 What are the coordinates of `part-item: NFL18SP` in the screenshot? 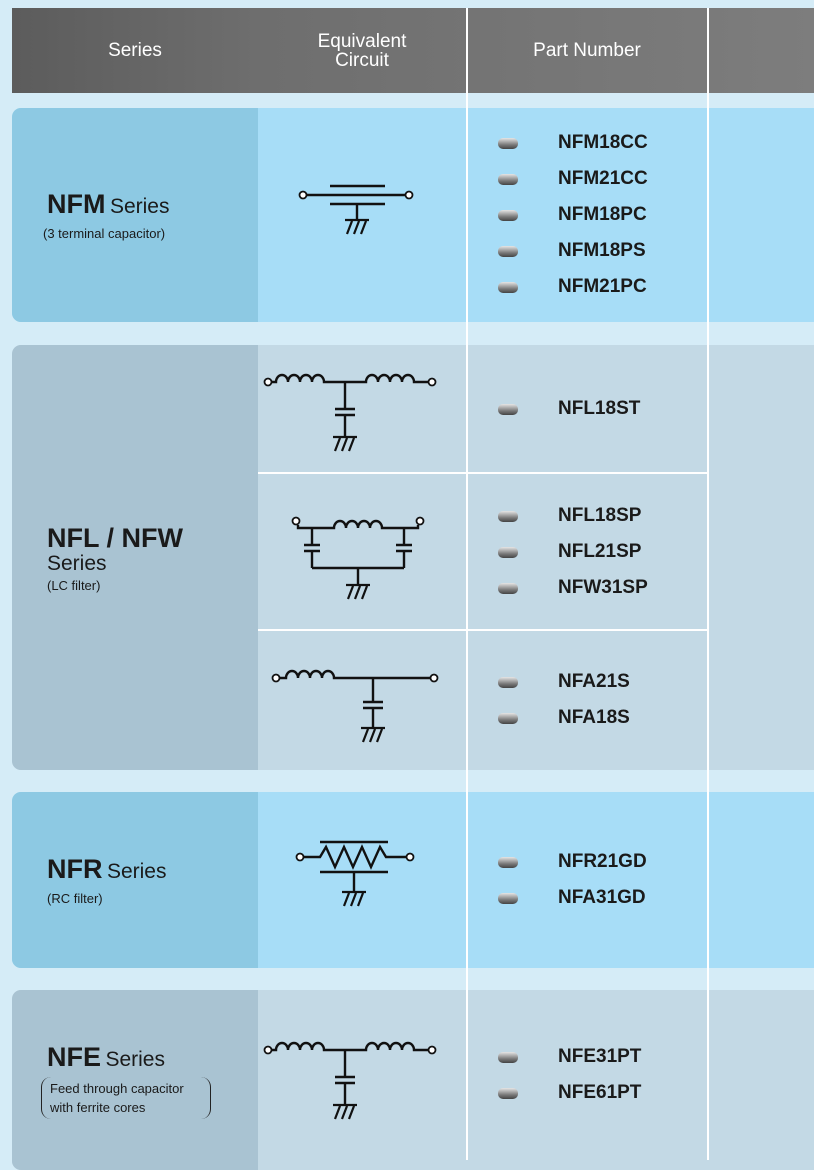 It's located at (587, 516).